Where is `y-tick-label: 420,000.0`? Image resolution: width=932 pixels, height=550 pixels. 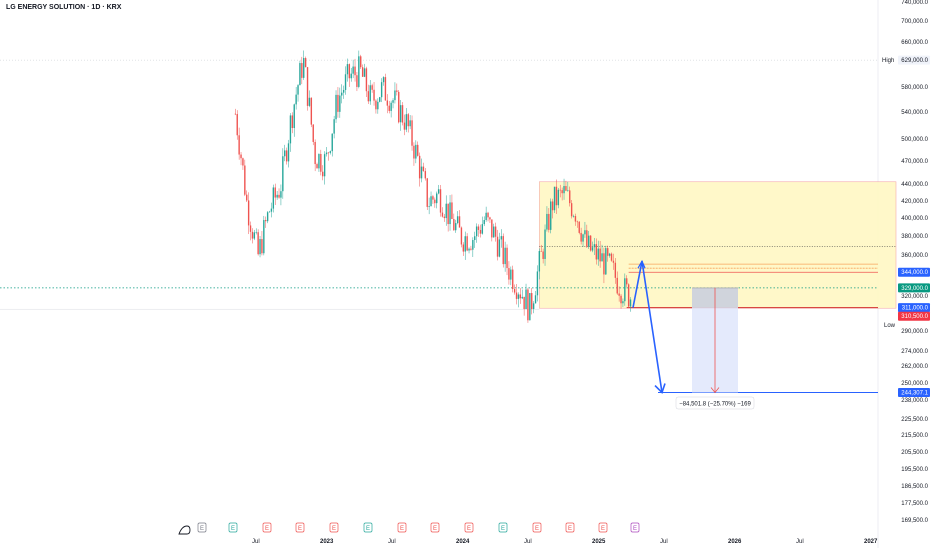
y-tick-label: 420,000.0 is located at coordinates (914, 201).